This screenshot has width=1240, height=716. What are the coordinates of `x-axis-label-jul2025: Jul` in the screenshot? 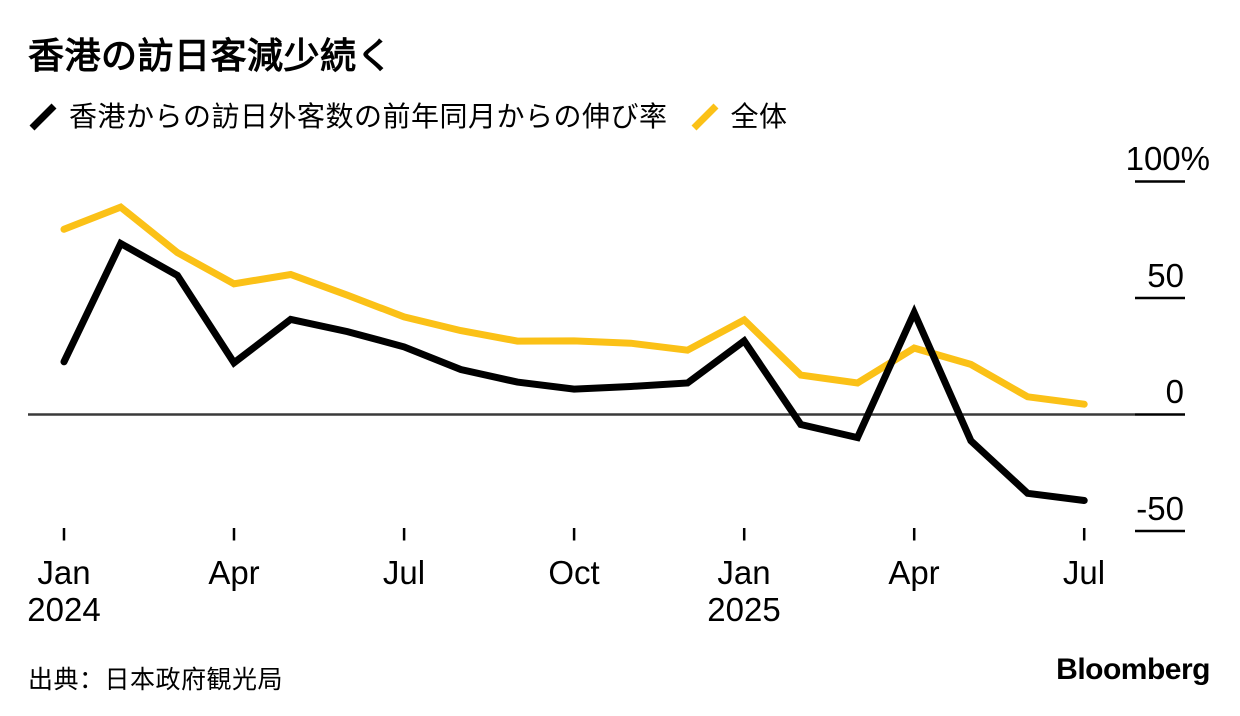 It's located at (1084, 572).